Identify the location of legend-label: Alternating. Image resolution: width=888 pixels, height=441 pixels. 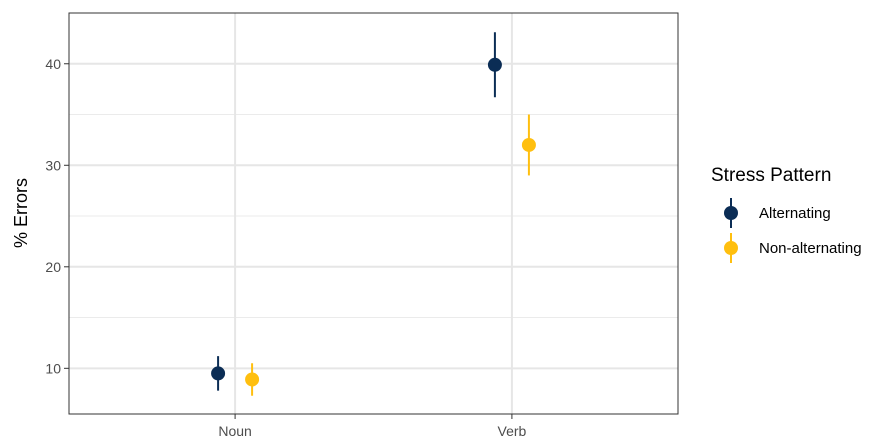
(795, 213).